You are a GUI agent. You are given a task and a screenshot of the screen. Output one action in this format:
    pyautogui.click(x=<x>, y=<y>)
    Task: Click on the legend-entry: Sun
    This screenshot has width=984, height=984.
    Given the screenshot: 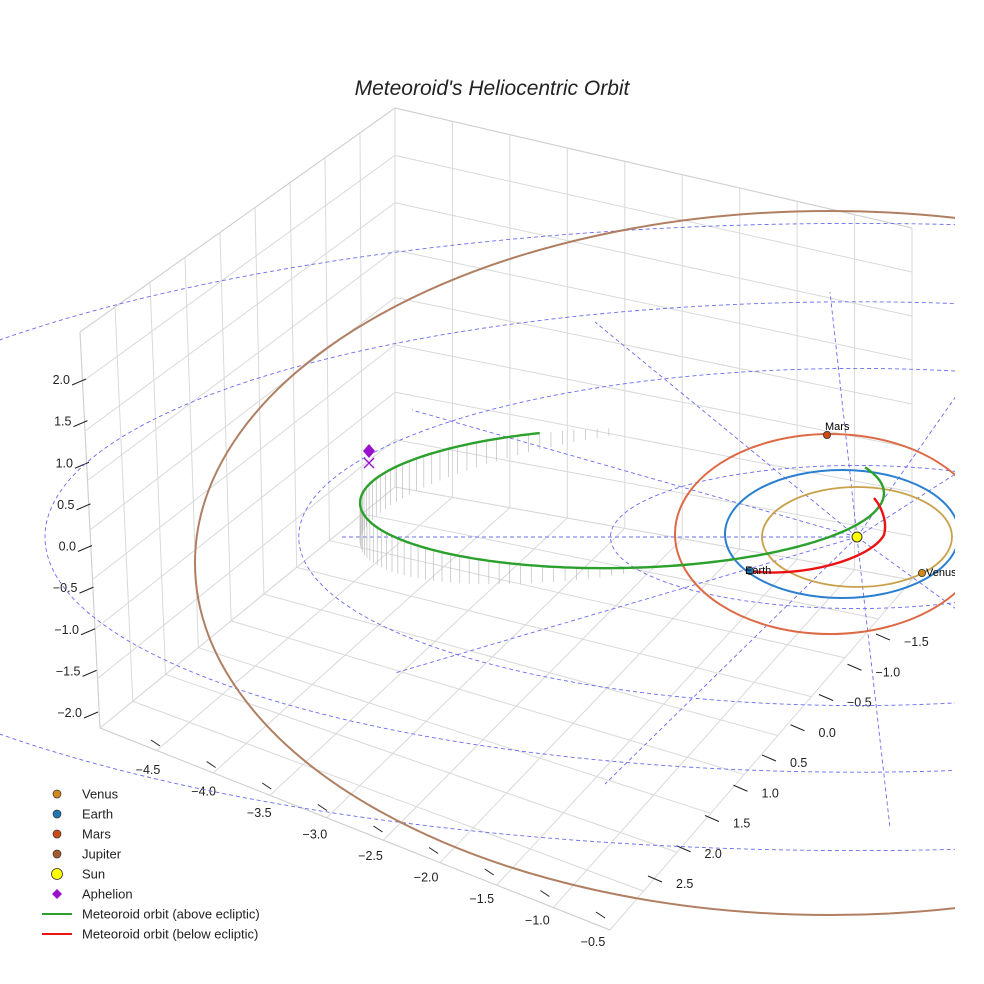 What is the action you would take?
    pyautogui.click(x=78, y=874)
    